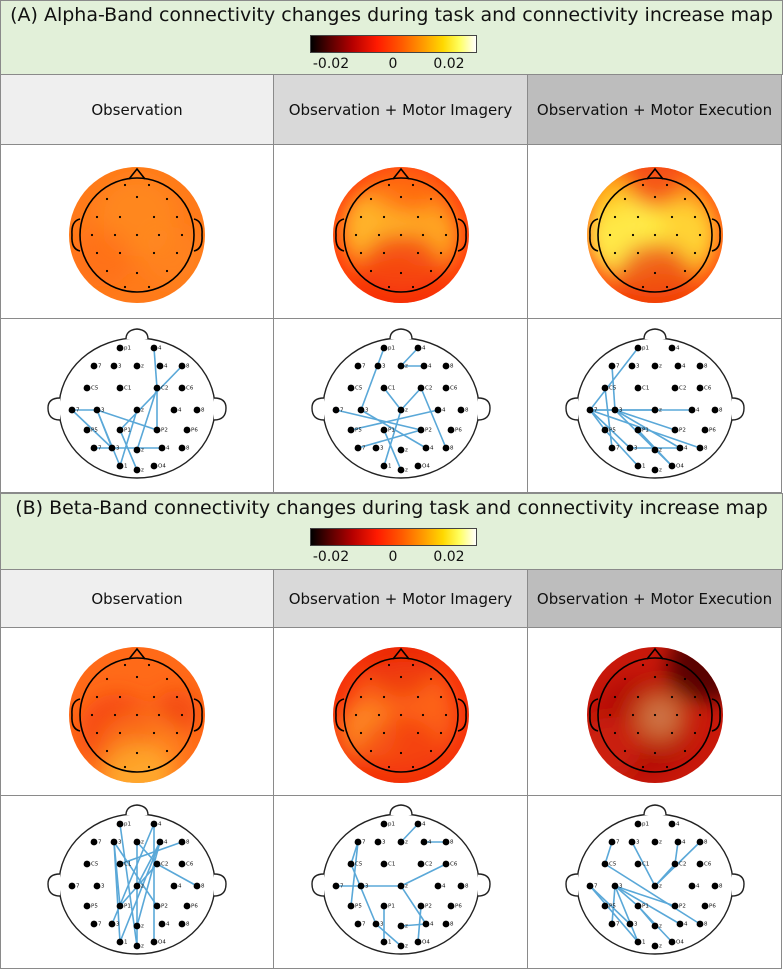 The height and width of the screenshot is (973, 783). What do you see at coordinates (654, 234) in the screenshot?
I see `topo-map-alpha-motor-execution` at bounding box center [654, 234].